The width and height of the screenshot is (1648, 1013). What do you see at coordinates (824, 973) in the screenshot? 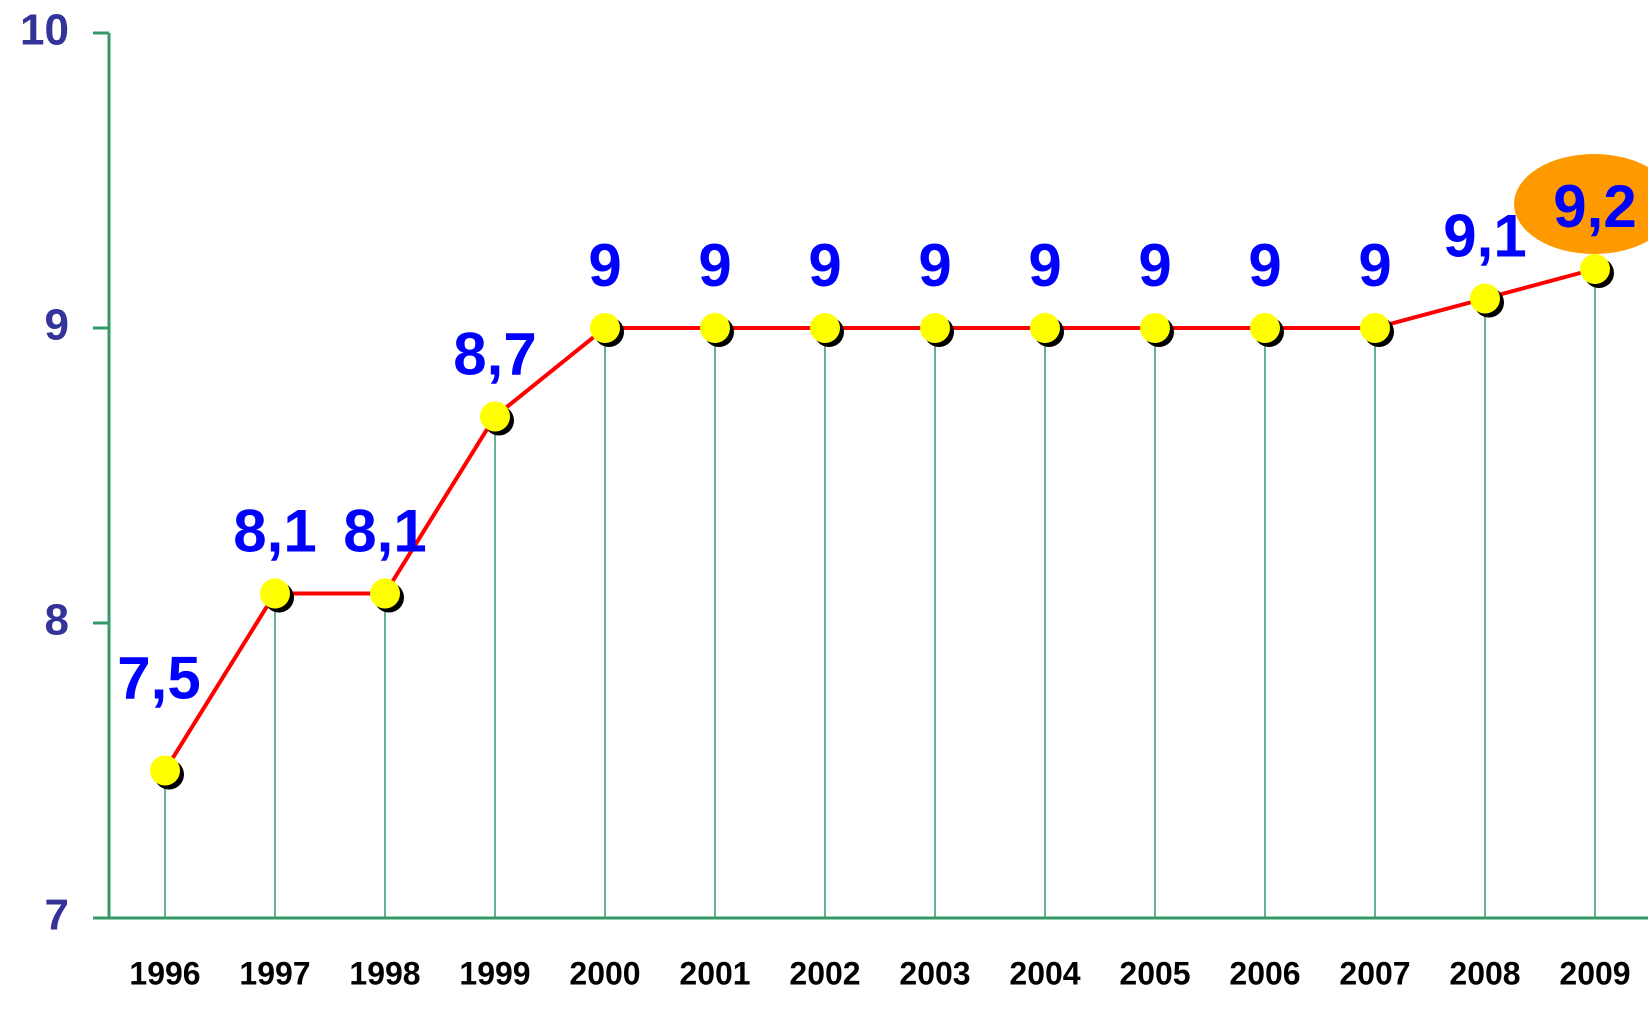
I see `x-tick-label: 2002` at bounding box center [824, 973].